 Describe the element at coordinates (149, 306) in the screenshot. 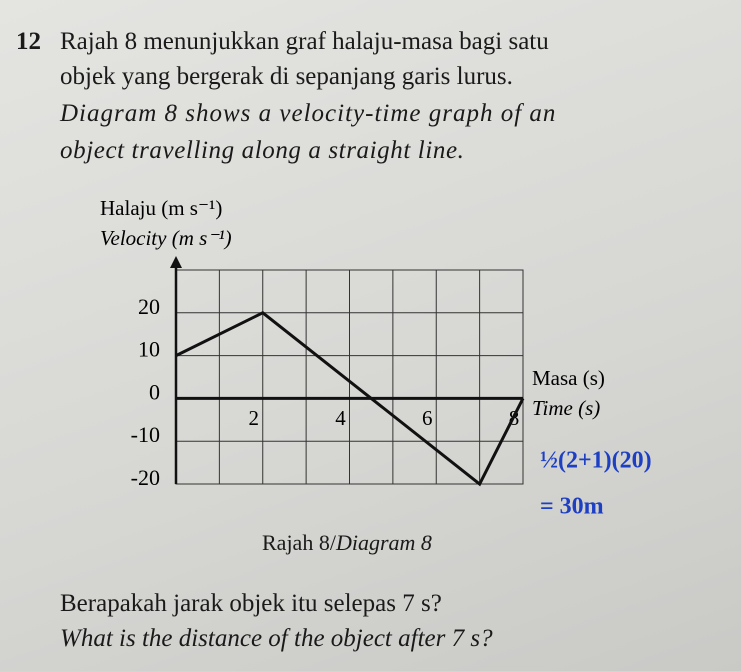

I see `y-tick-label: 20` at that location.